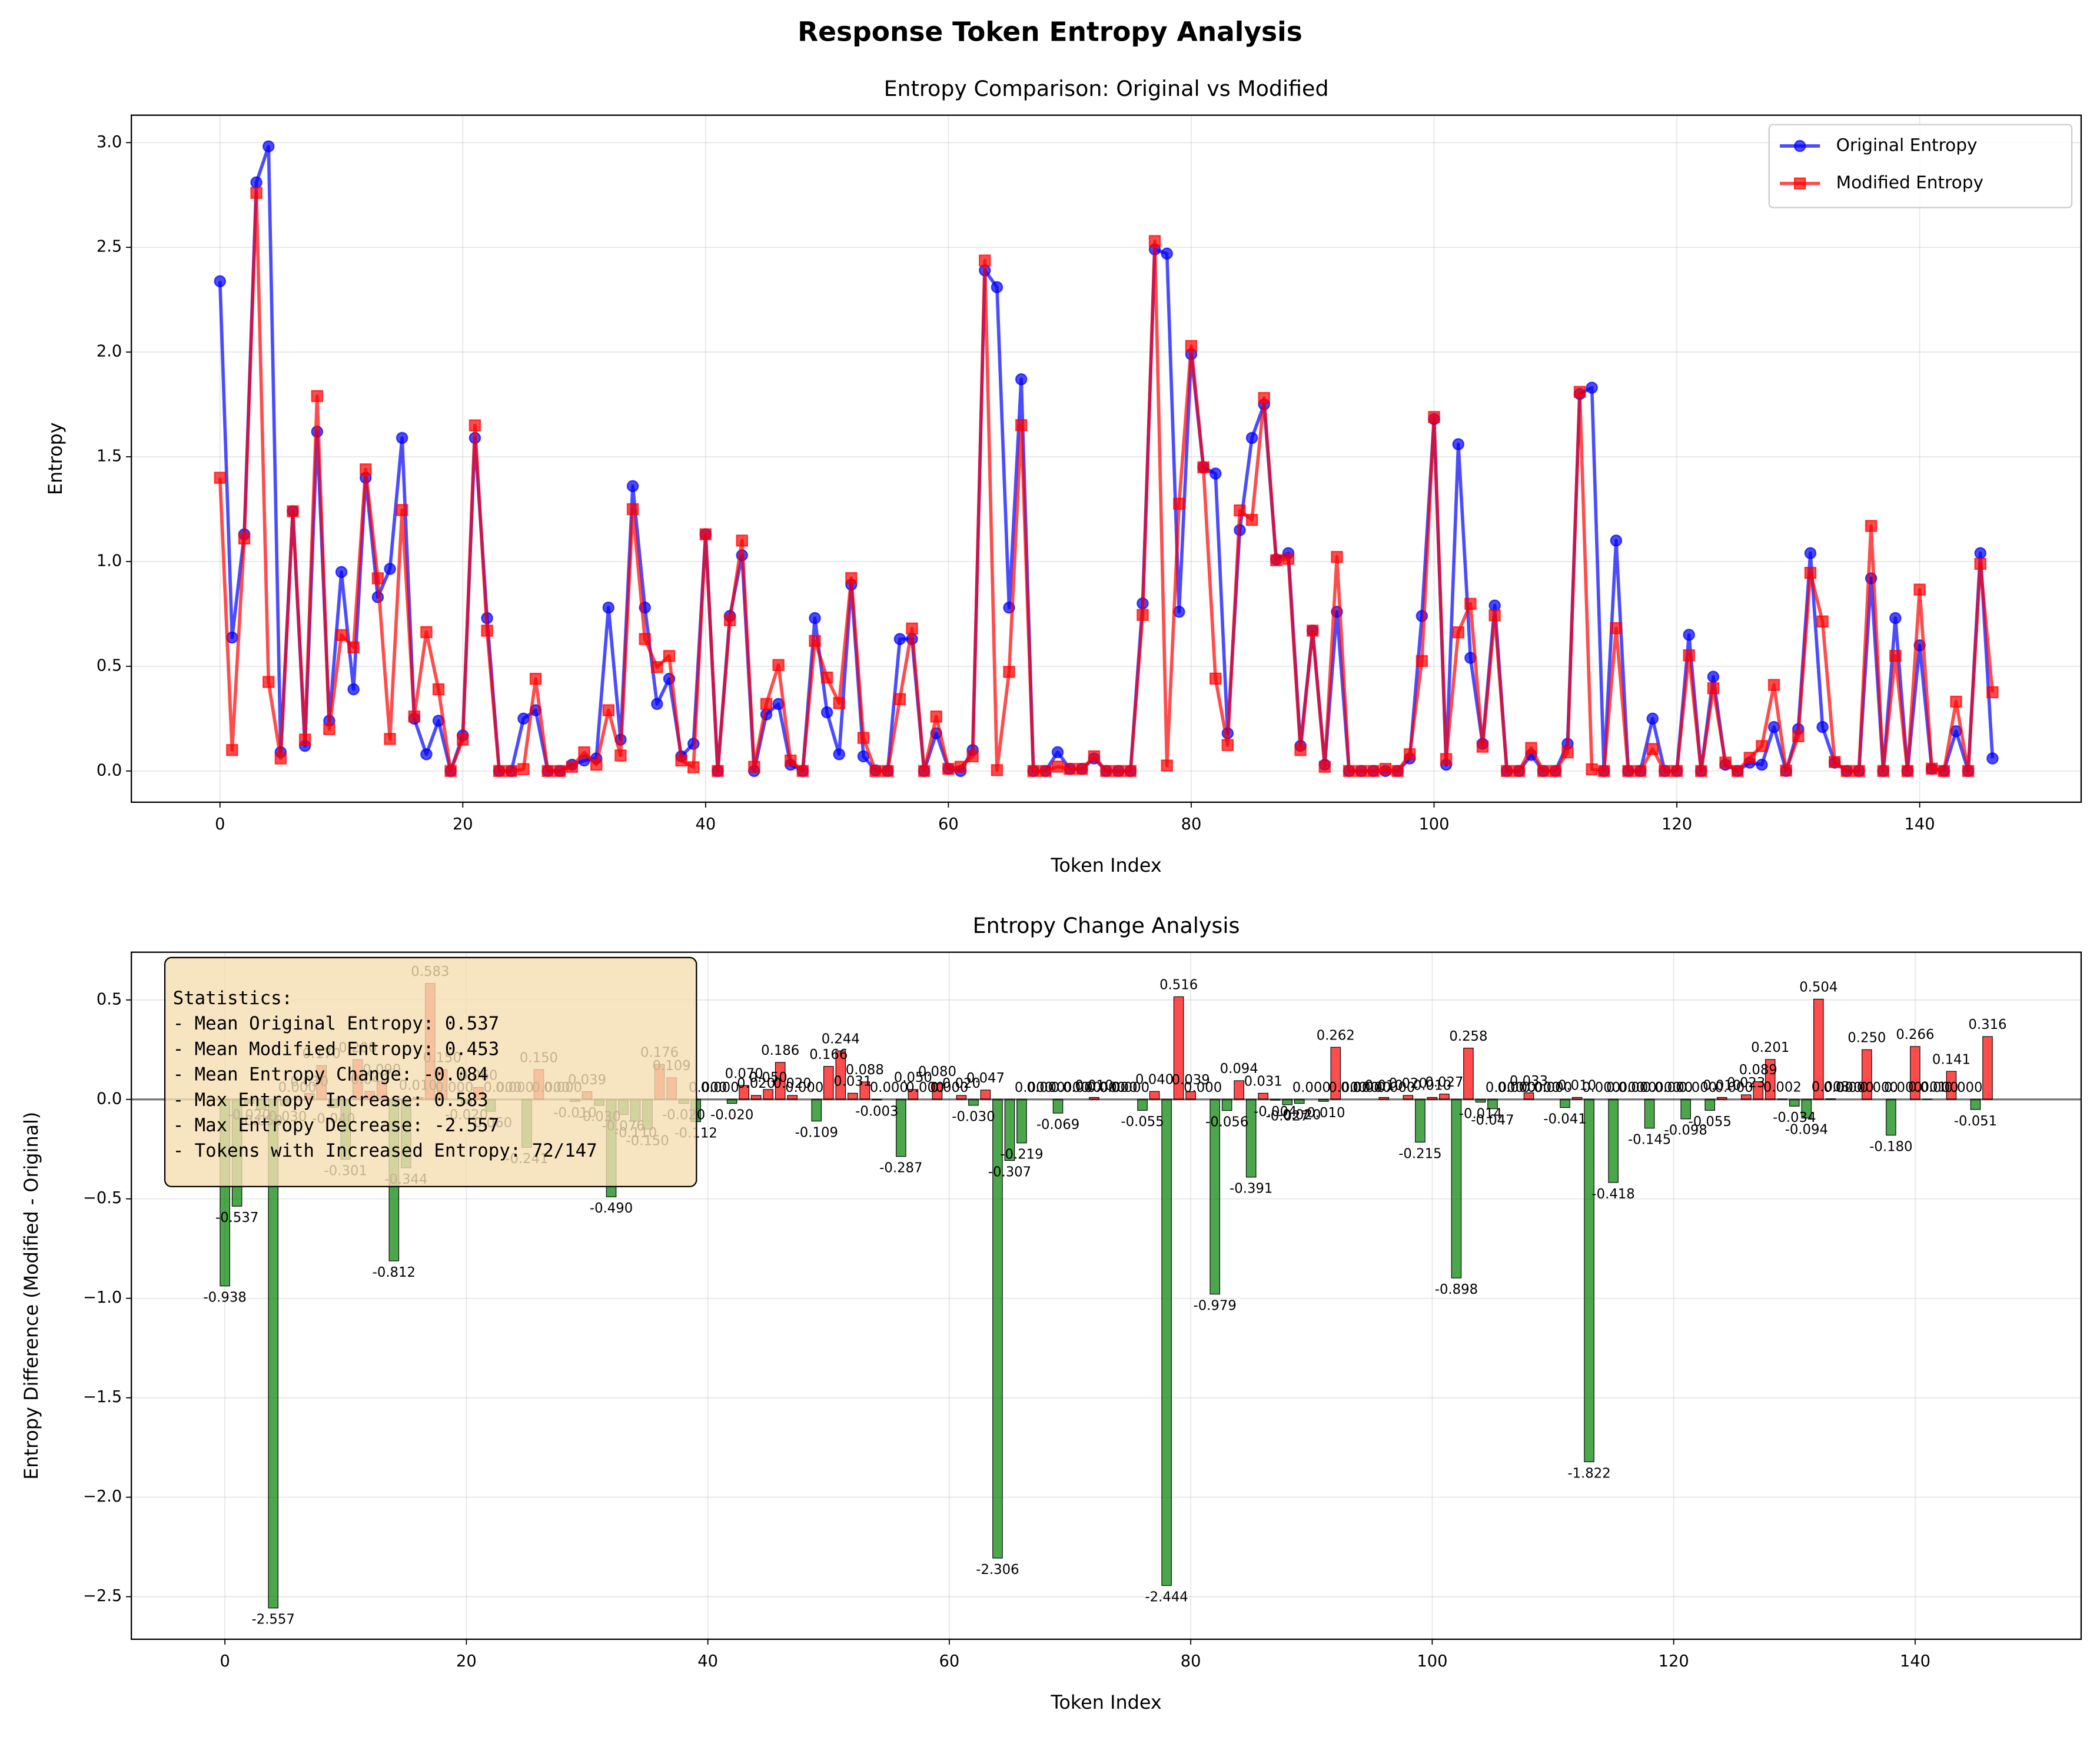 The image size is (2100, 1737). What do you see at coordinates (611, 1208) in the screenshot?
I see `data-label: -0.490` at bounding box center [611, 1208].